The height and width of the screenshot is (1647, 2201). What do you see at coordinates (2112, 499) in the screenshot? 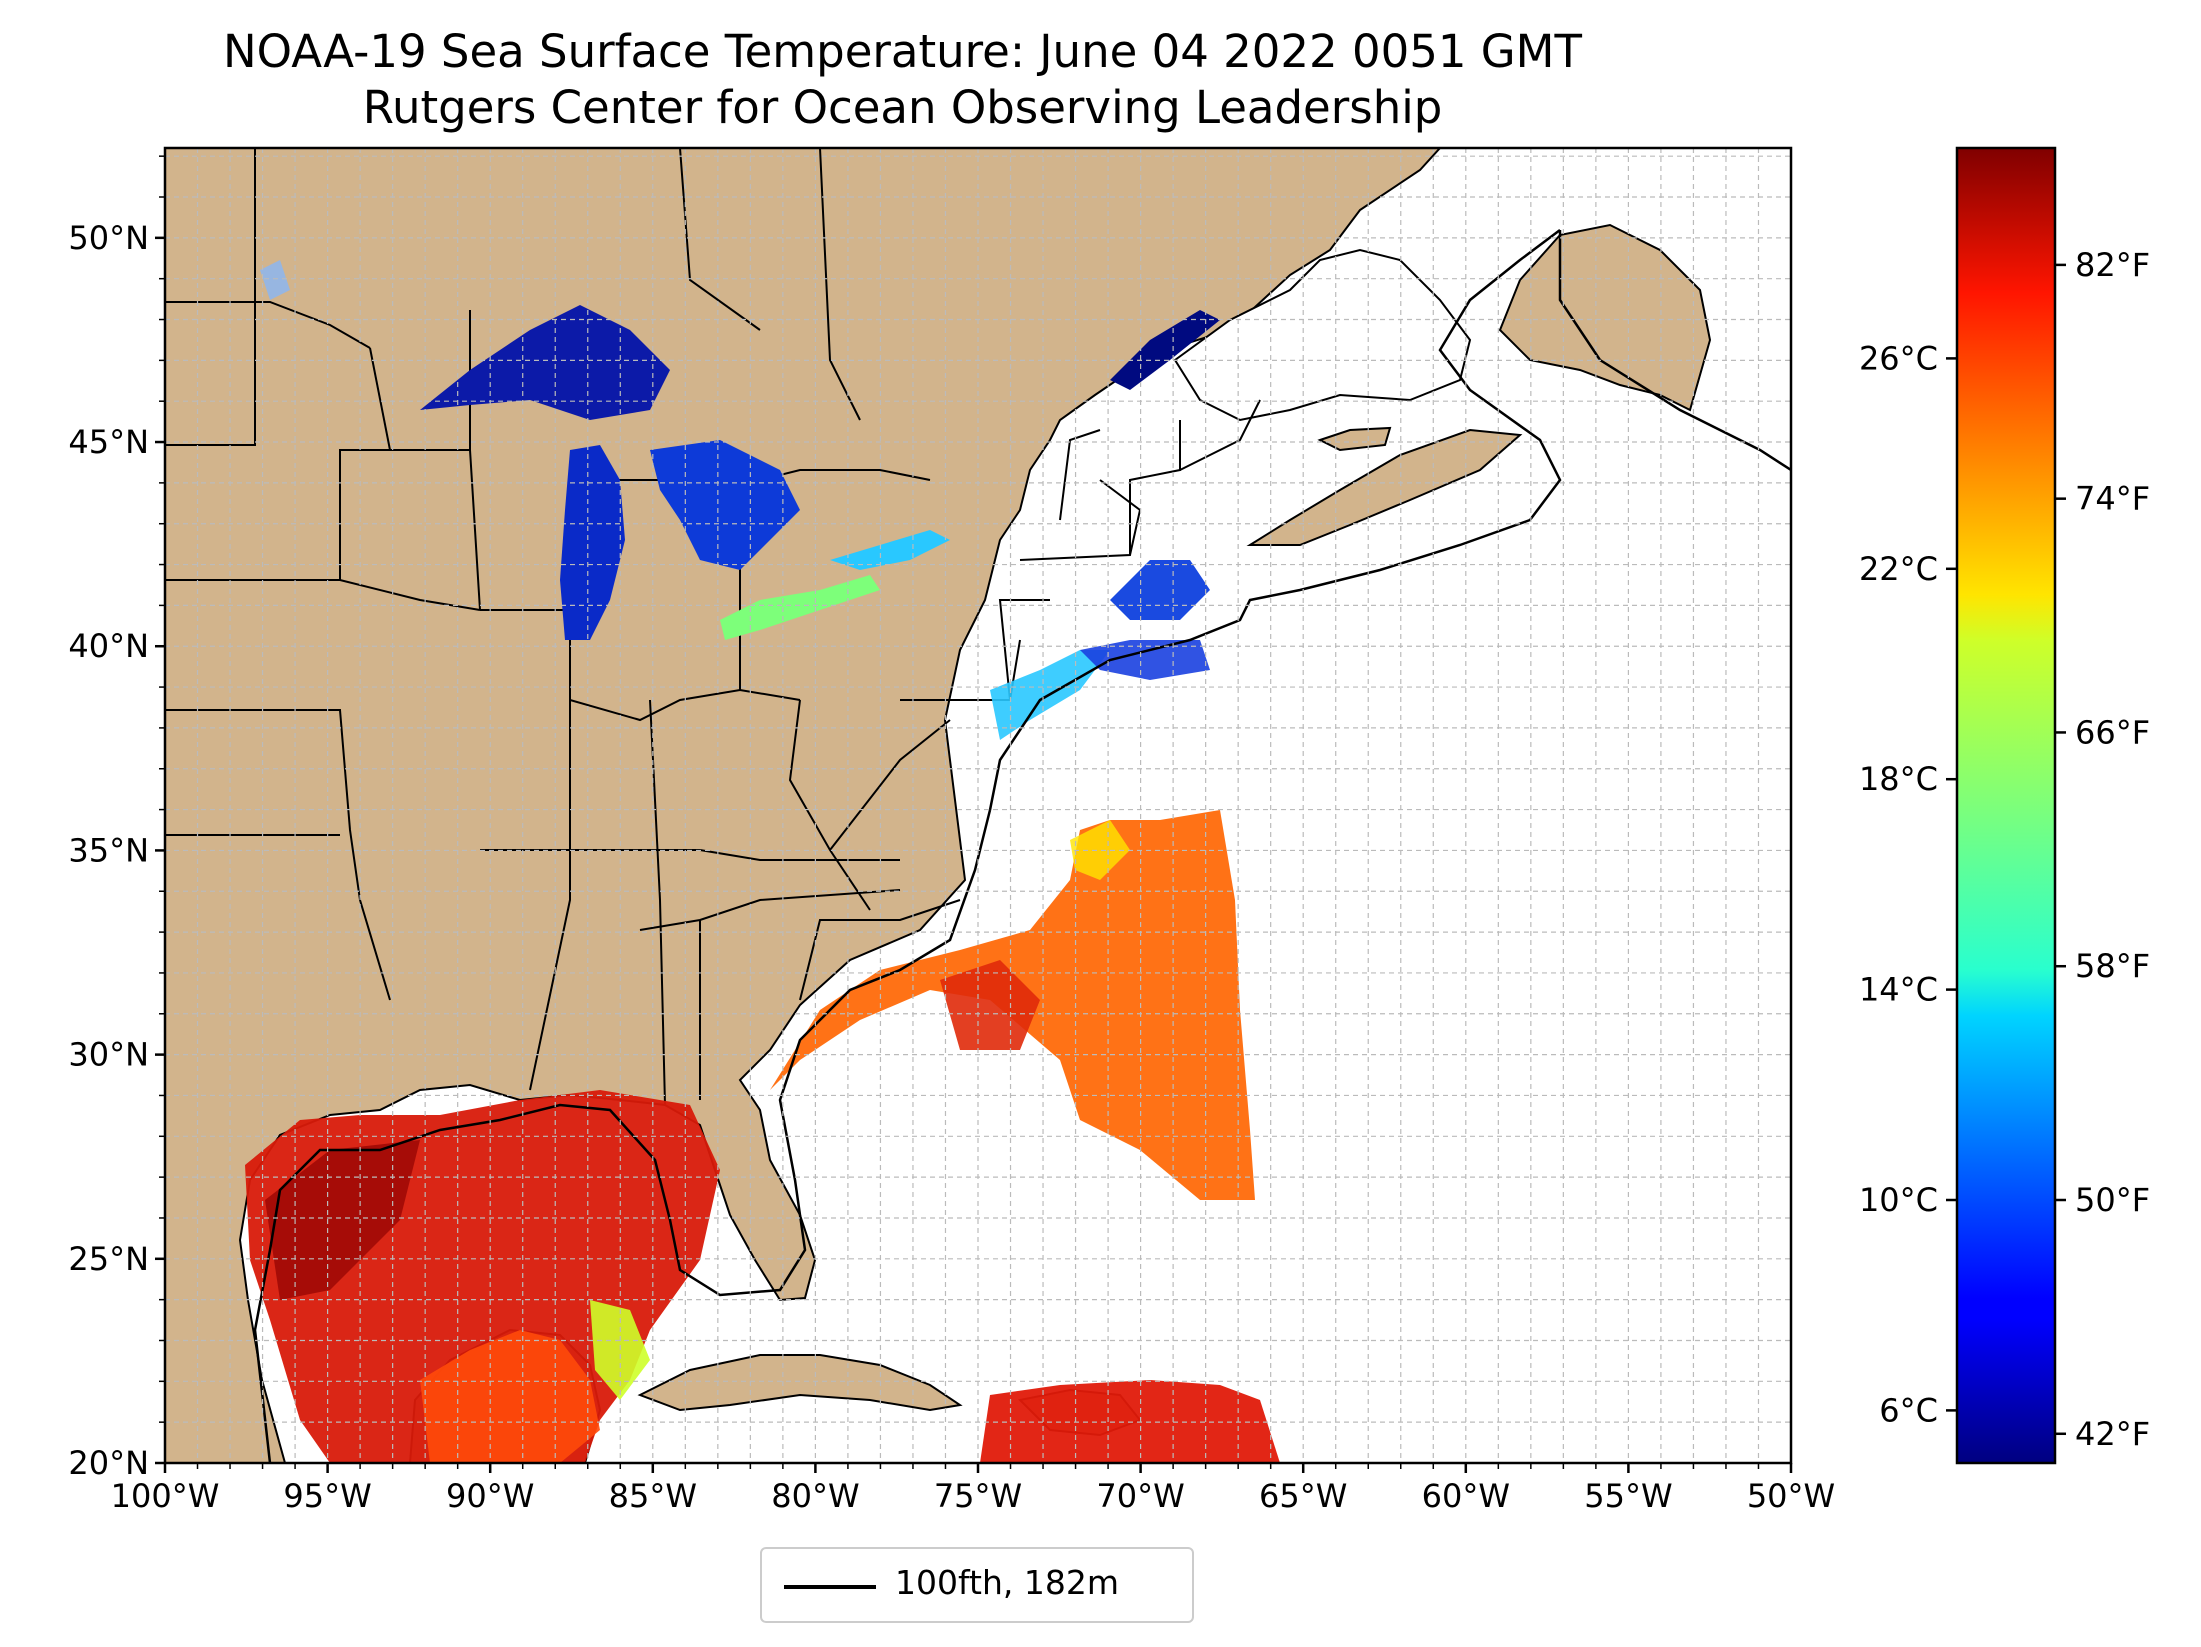
I see `fahrenheit-tick-label: 74°F` at bounding box center [2112, 499].